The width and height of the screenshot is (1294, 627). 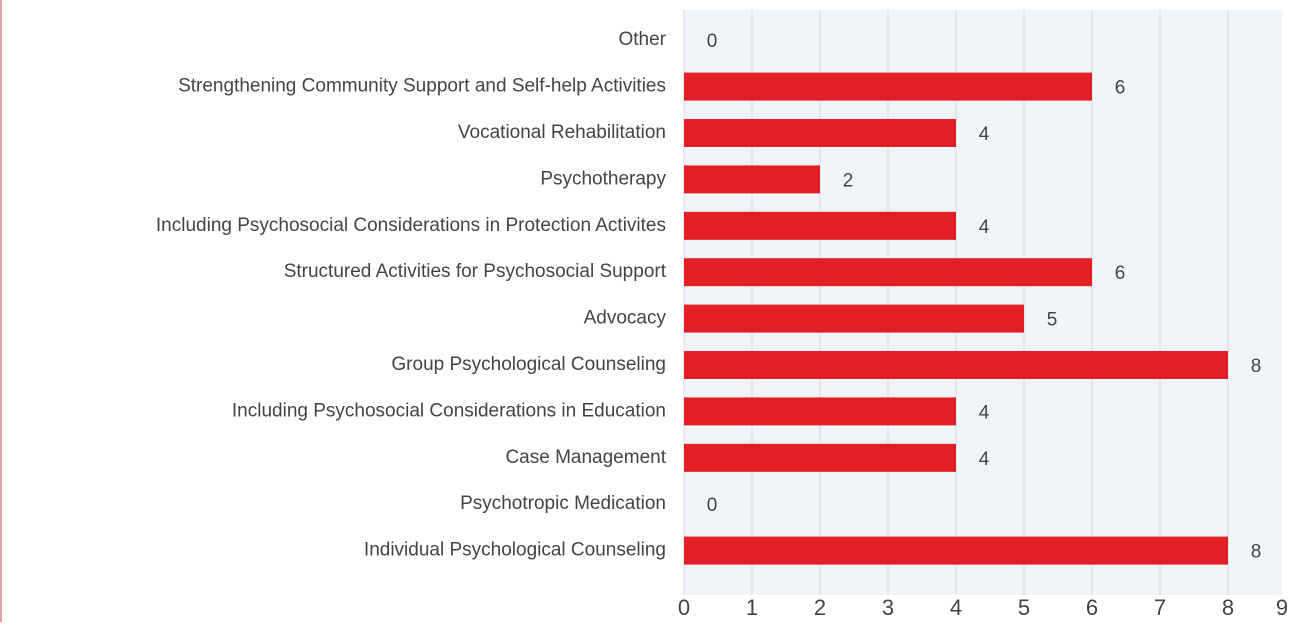 What do you see at coordinates (848, 180) in the screenshot?
I see `value-label: 2` at bounding box center [848, 180].